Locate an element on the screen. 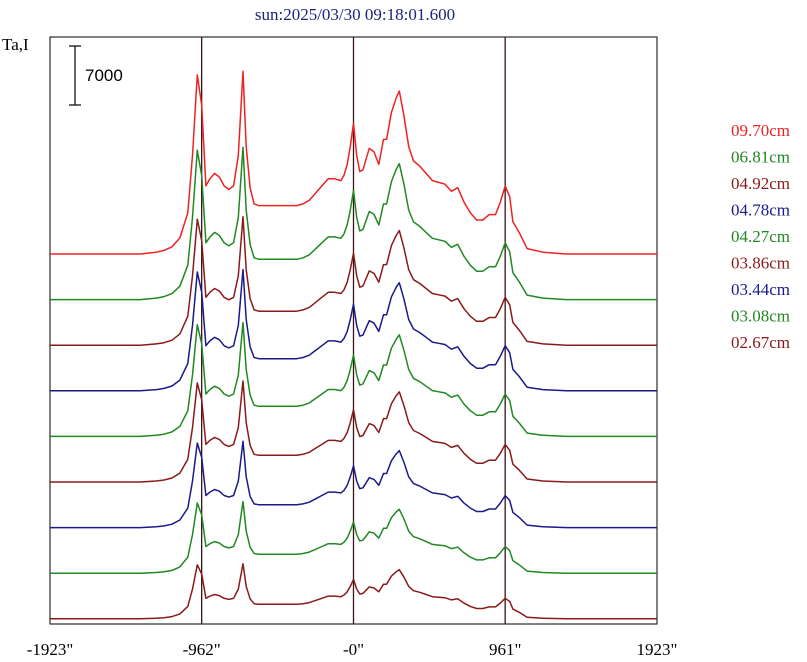  series-line-04.78cm is located at coordinates (353, 330).